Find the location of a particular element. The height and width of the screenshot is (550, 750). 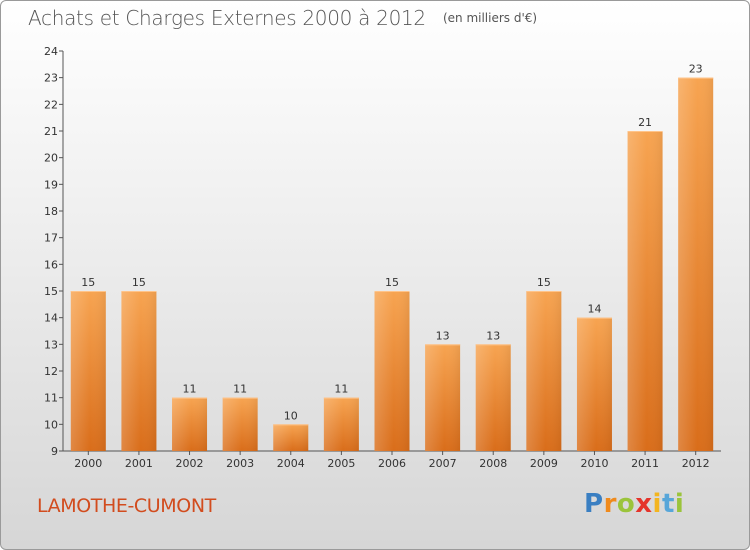

y-tick-label: 11 is located at coordinates (51, 398).